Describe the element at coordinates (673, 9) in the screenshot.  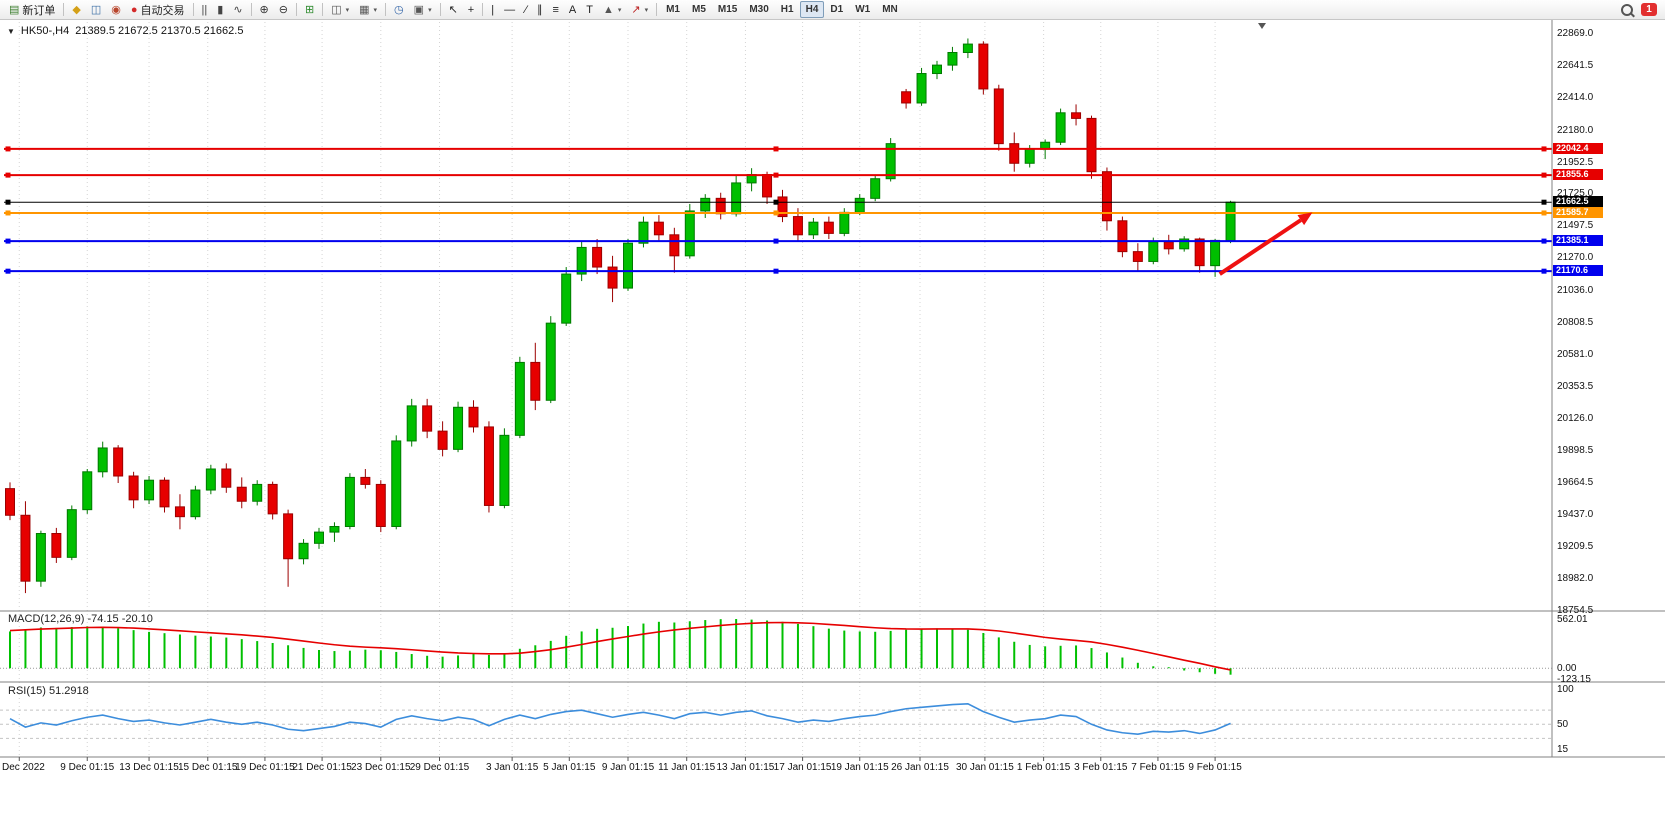
I see `timeframe-m1: M1` at that location.